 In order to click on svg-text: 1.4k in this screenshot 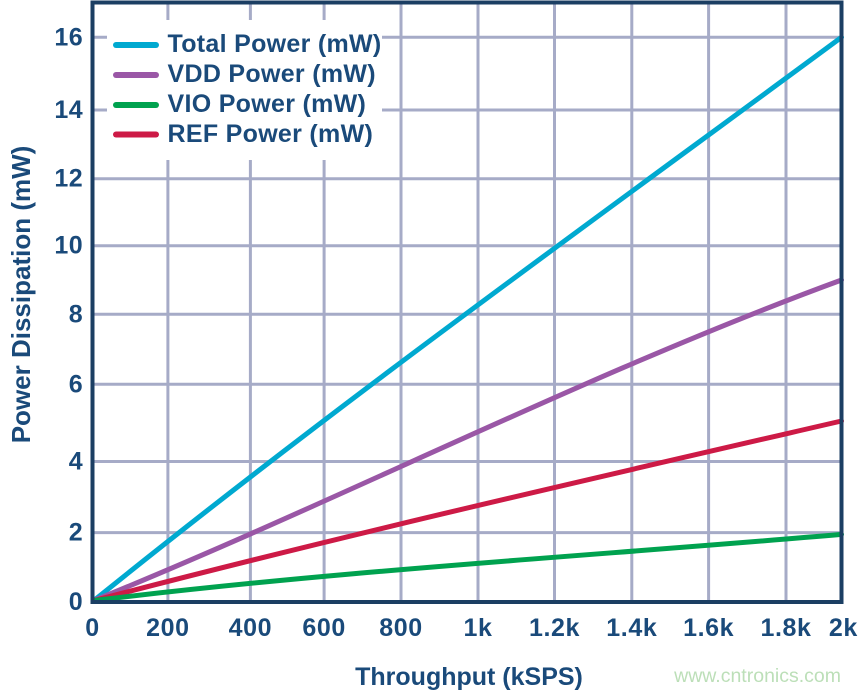, I will do `click(631, 628)`.